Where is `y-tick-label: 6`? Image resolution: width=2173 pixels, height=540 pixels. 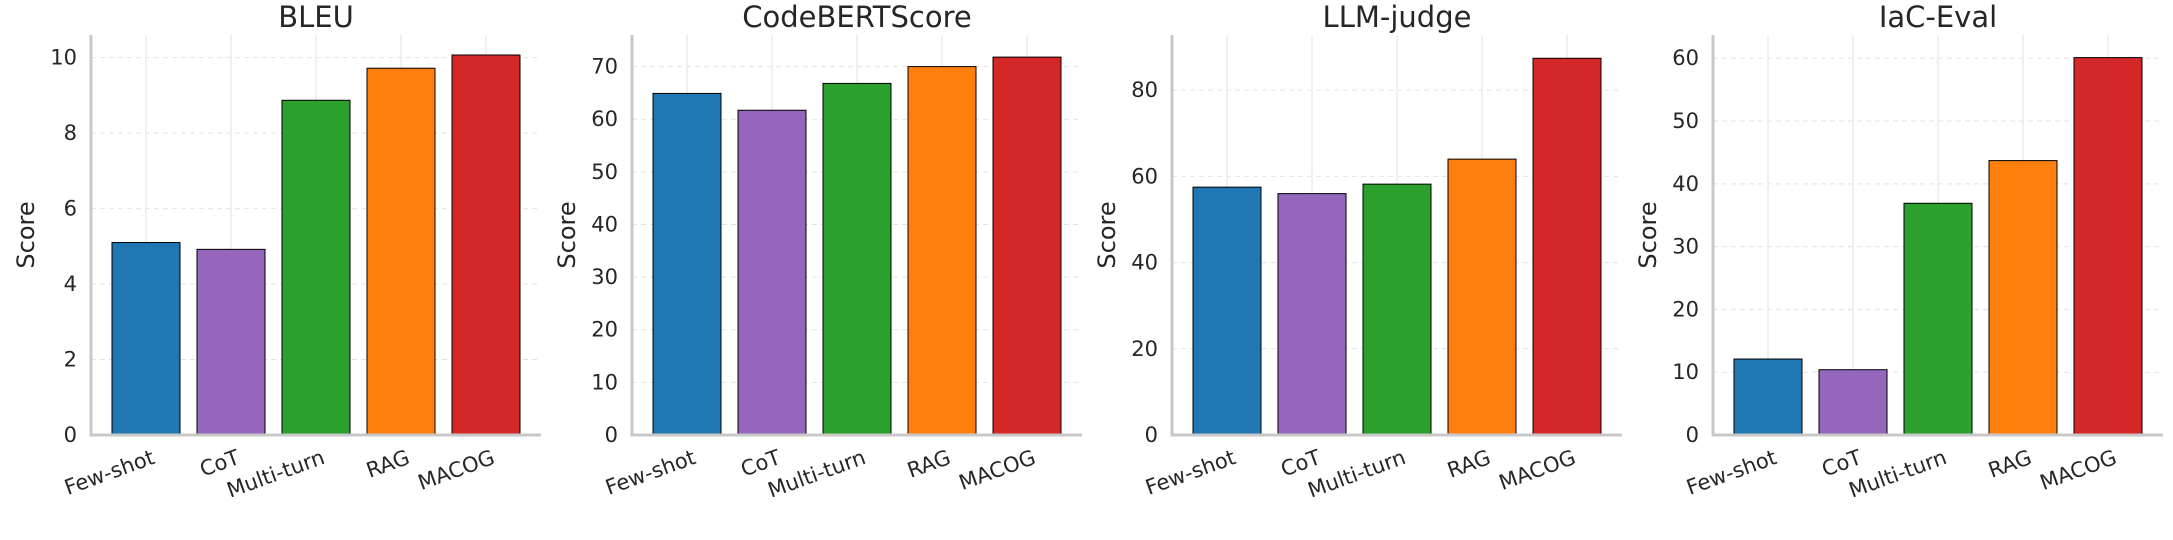 y-tick-label: 6 is located at coordinates (70, 209).